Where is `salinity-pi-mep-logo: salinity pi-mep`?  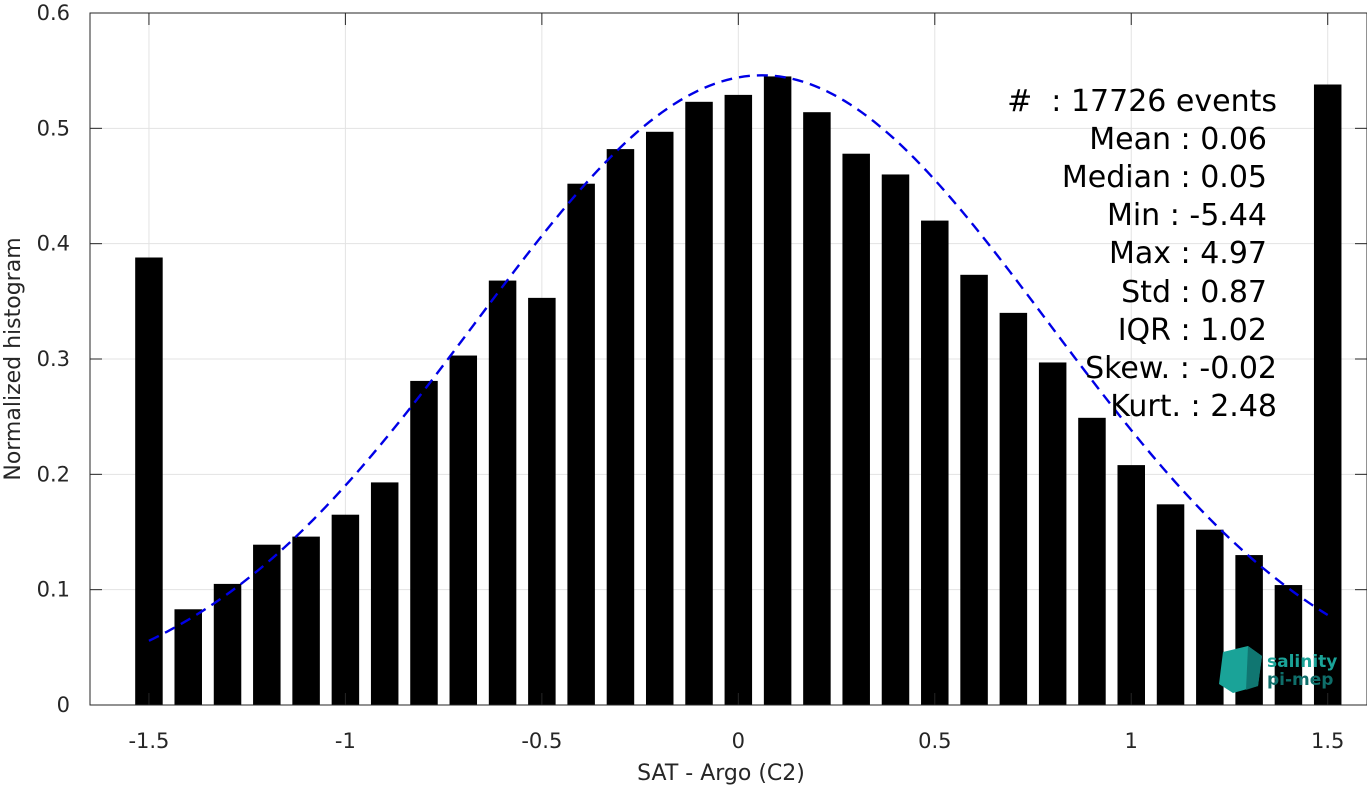 salinity-pi-mep-logo: salinity pi-mep is located at coordinates (1278, 669).